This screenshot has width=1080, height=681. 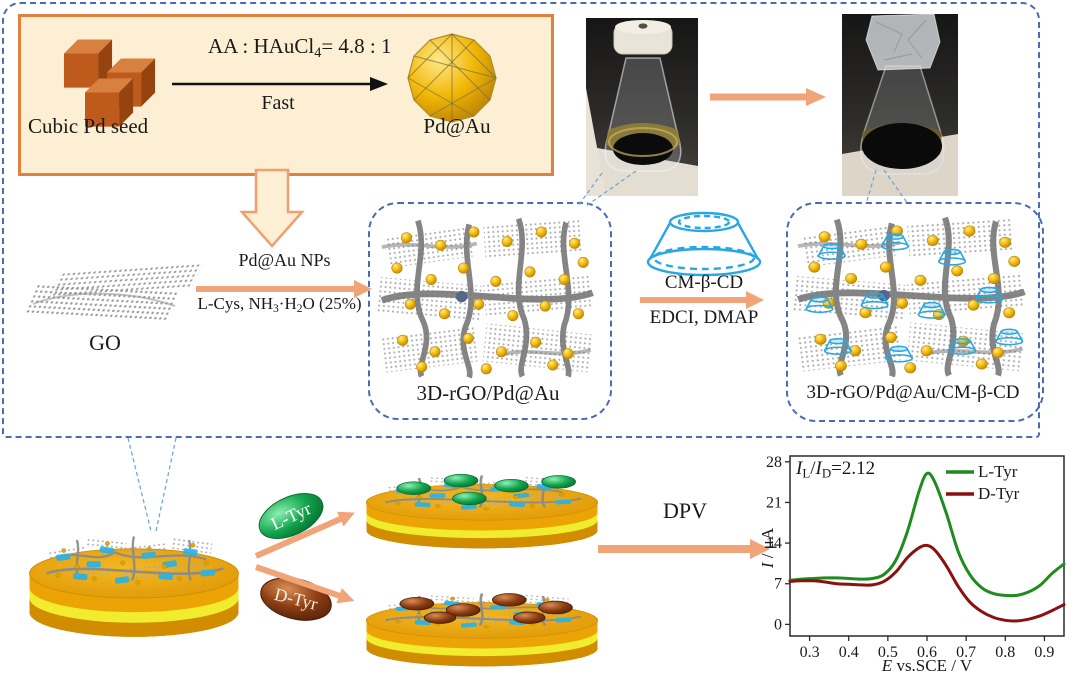 I want to click on dpv-plot-area: 0.3 0.4 0.5 0.6 0.7 0.8 0.9 0 7 14 21 28 L-Tyr D-Tyr, so click(x=916, y=557).